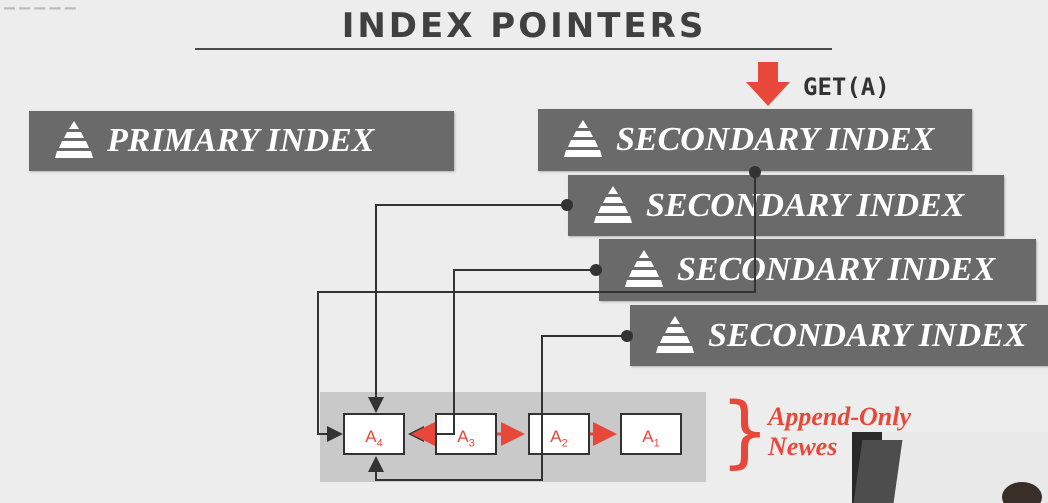 The width and height of the screenshot is (1048, 503). What do you see at coordinates (559, 434) in the screenshot?
I see `version-box-a2: A2` at bounding box center [559, 434].